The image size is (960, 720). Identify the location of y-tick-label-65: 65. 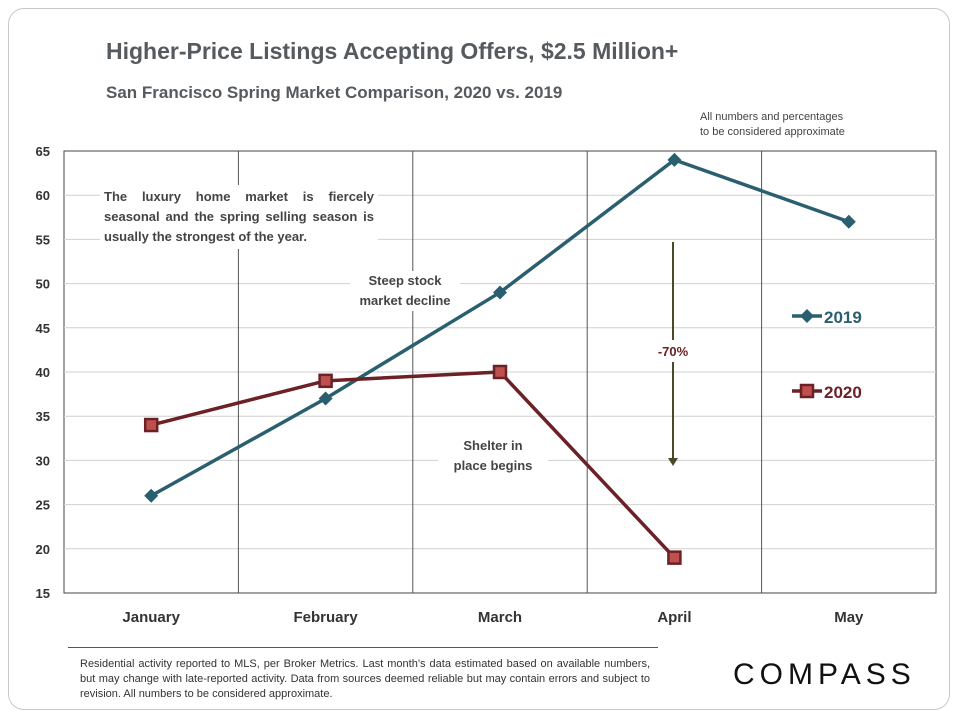
(43, 151).